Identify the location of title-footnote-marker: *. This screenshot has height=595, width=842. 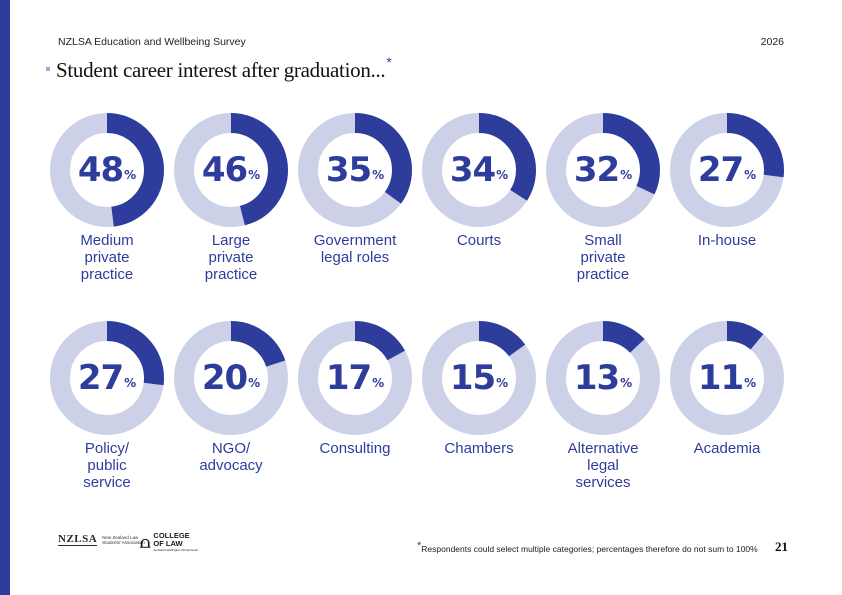
(389, 62).